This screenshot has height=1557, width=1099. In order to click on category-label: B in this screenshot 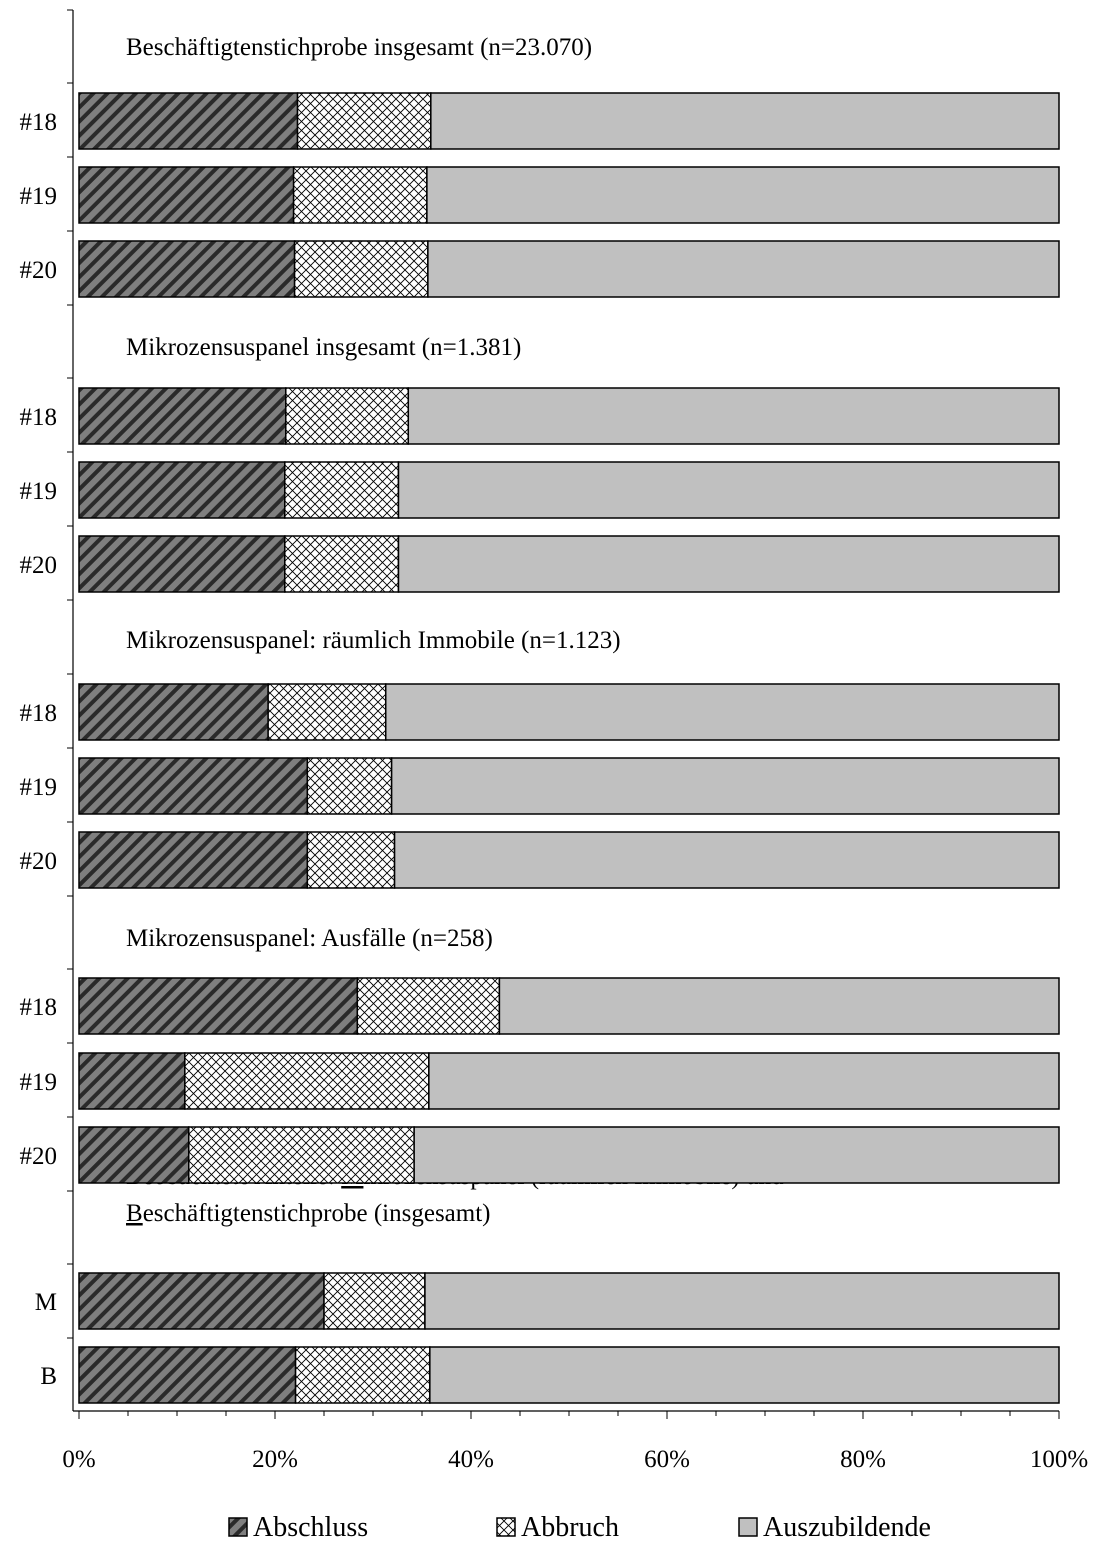, I will do `click(48, 1376)`.